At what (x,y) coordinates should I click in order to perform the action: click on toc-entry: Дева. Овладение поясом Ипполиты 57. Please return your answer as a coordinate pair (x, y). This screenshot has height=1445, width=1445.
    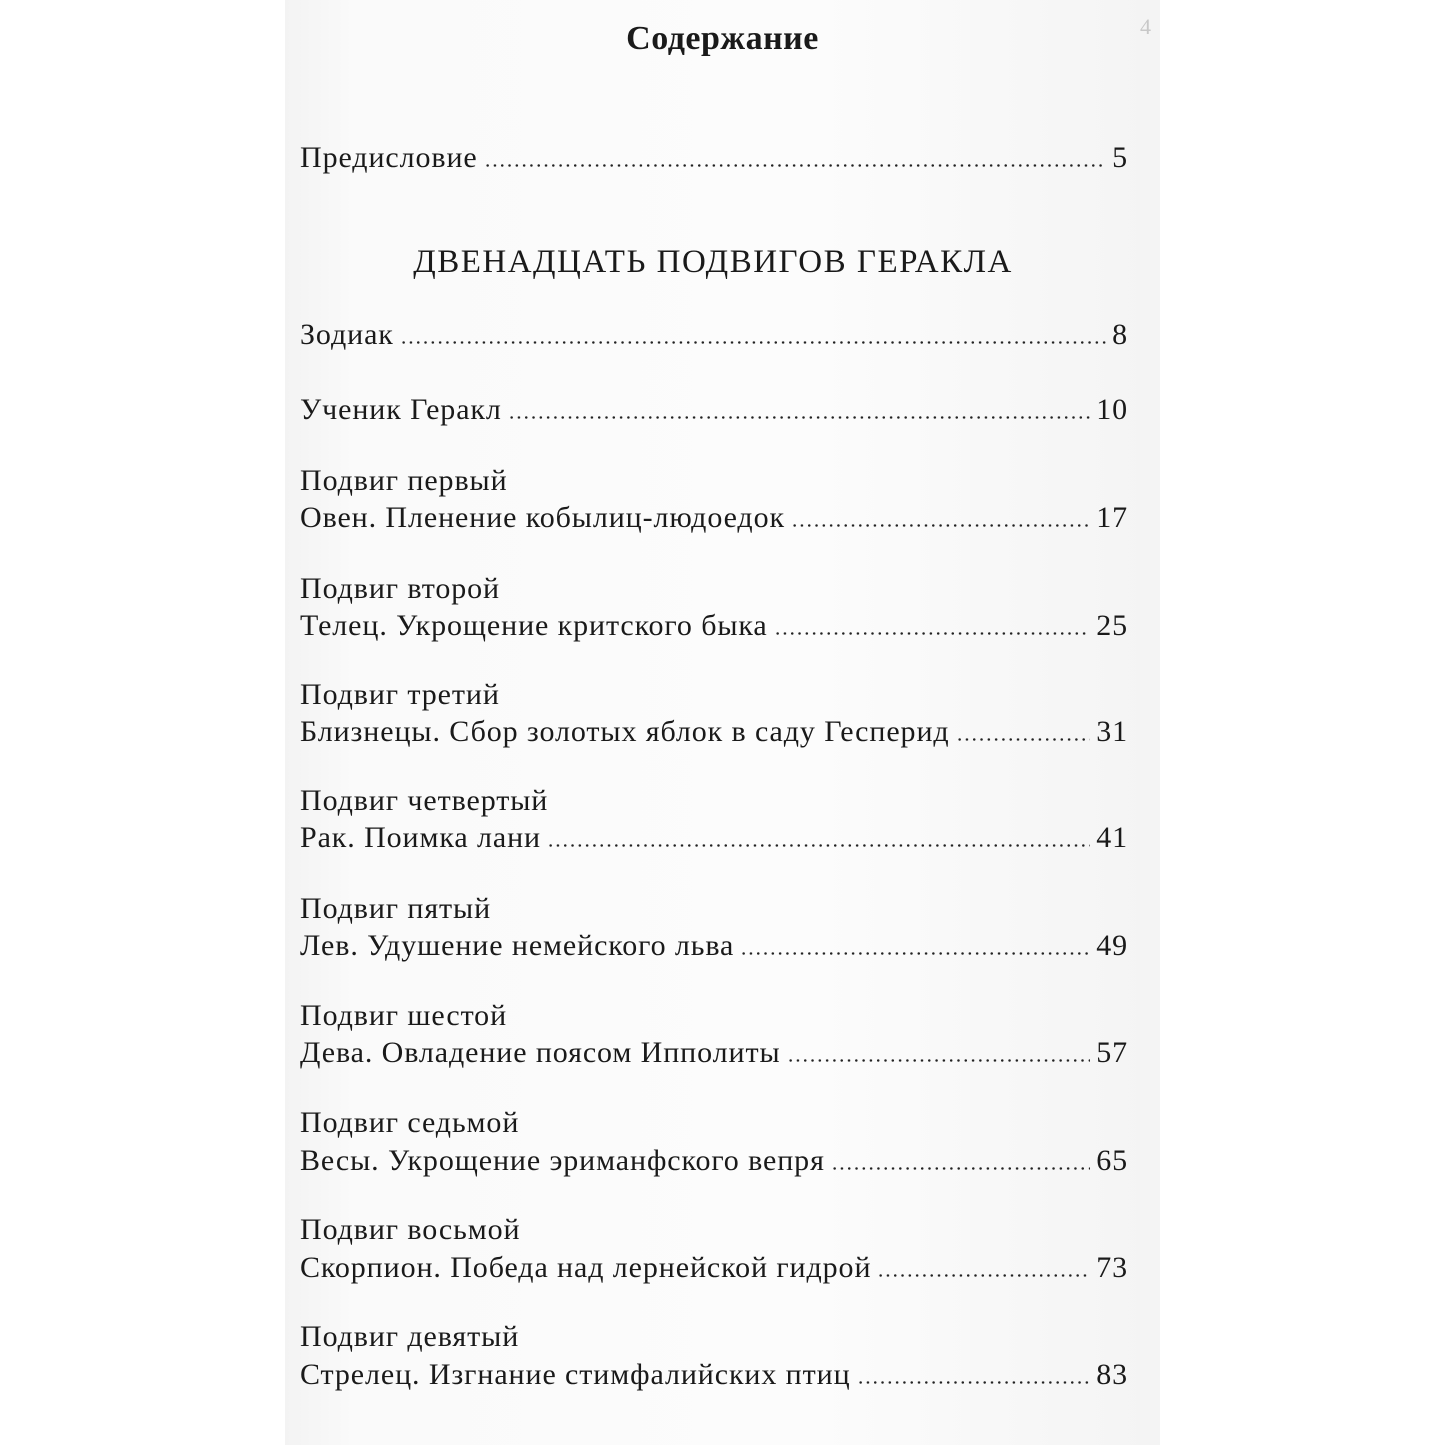
    Looking at the image, I should click on (714, 1053).